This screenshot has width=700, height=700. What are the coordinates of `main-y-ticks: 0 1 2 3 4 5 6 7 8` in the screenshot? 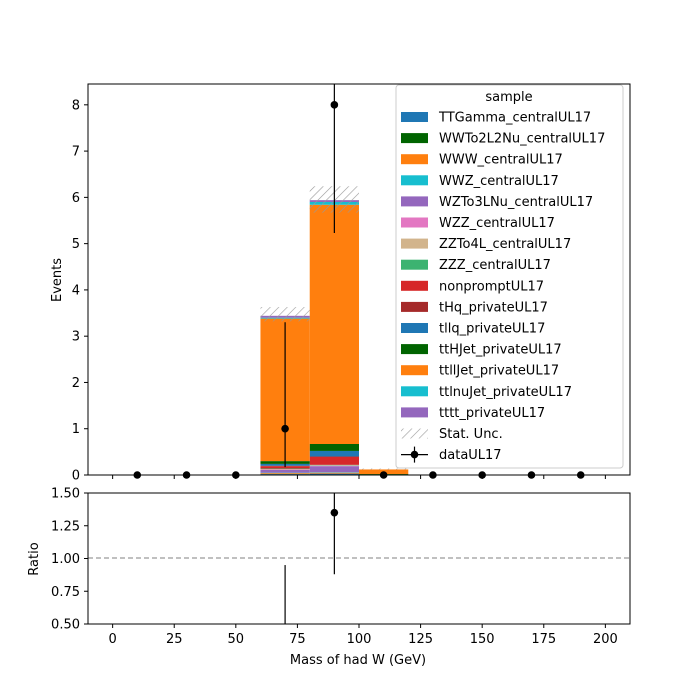 It's located at (80, 291).